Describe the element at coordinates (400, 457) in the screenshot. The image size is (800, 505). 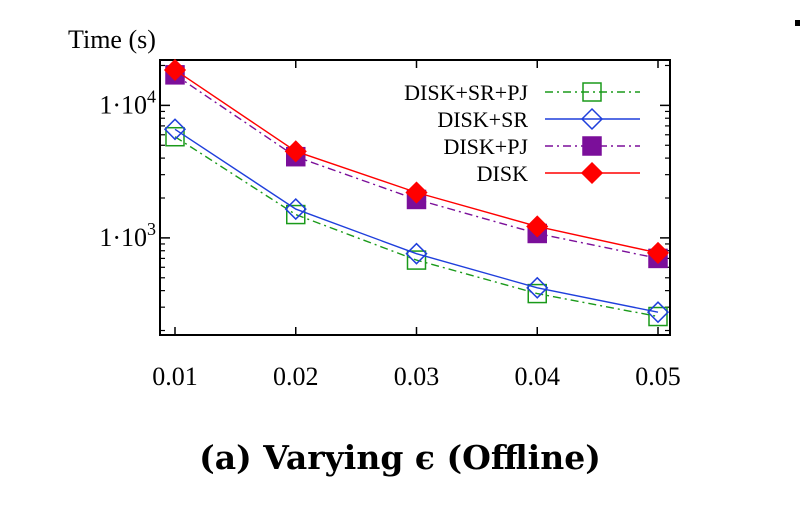
I see `figure-caption: (a) Varying ϵ (Offline)` at that location.